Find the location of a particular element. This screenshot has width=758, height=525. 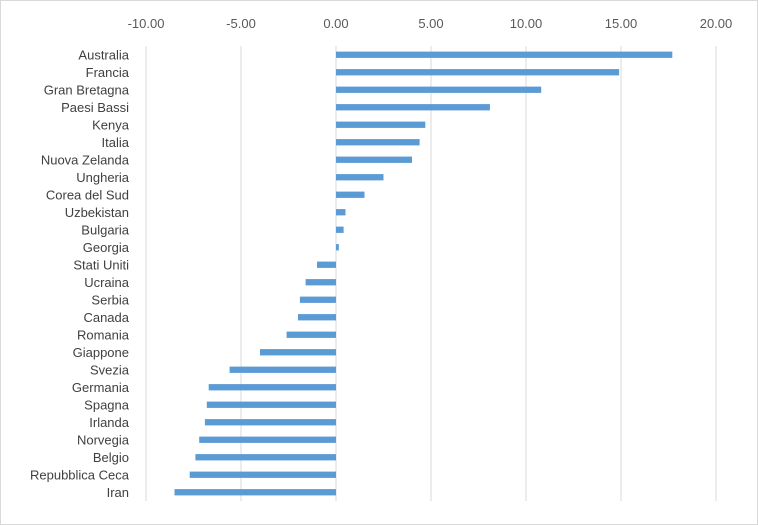

category-label: Georgia is located at coordinates (106, 247).